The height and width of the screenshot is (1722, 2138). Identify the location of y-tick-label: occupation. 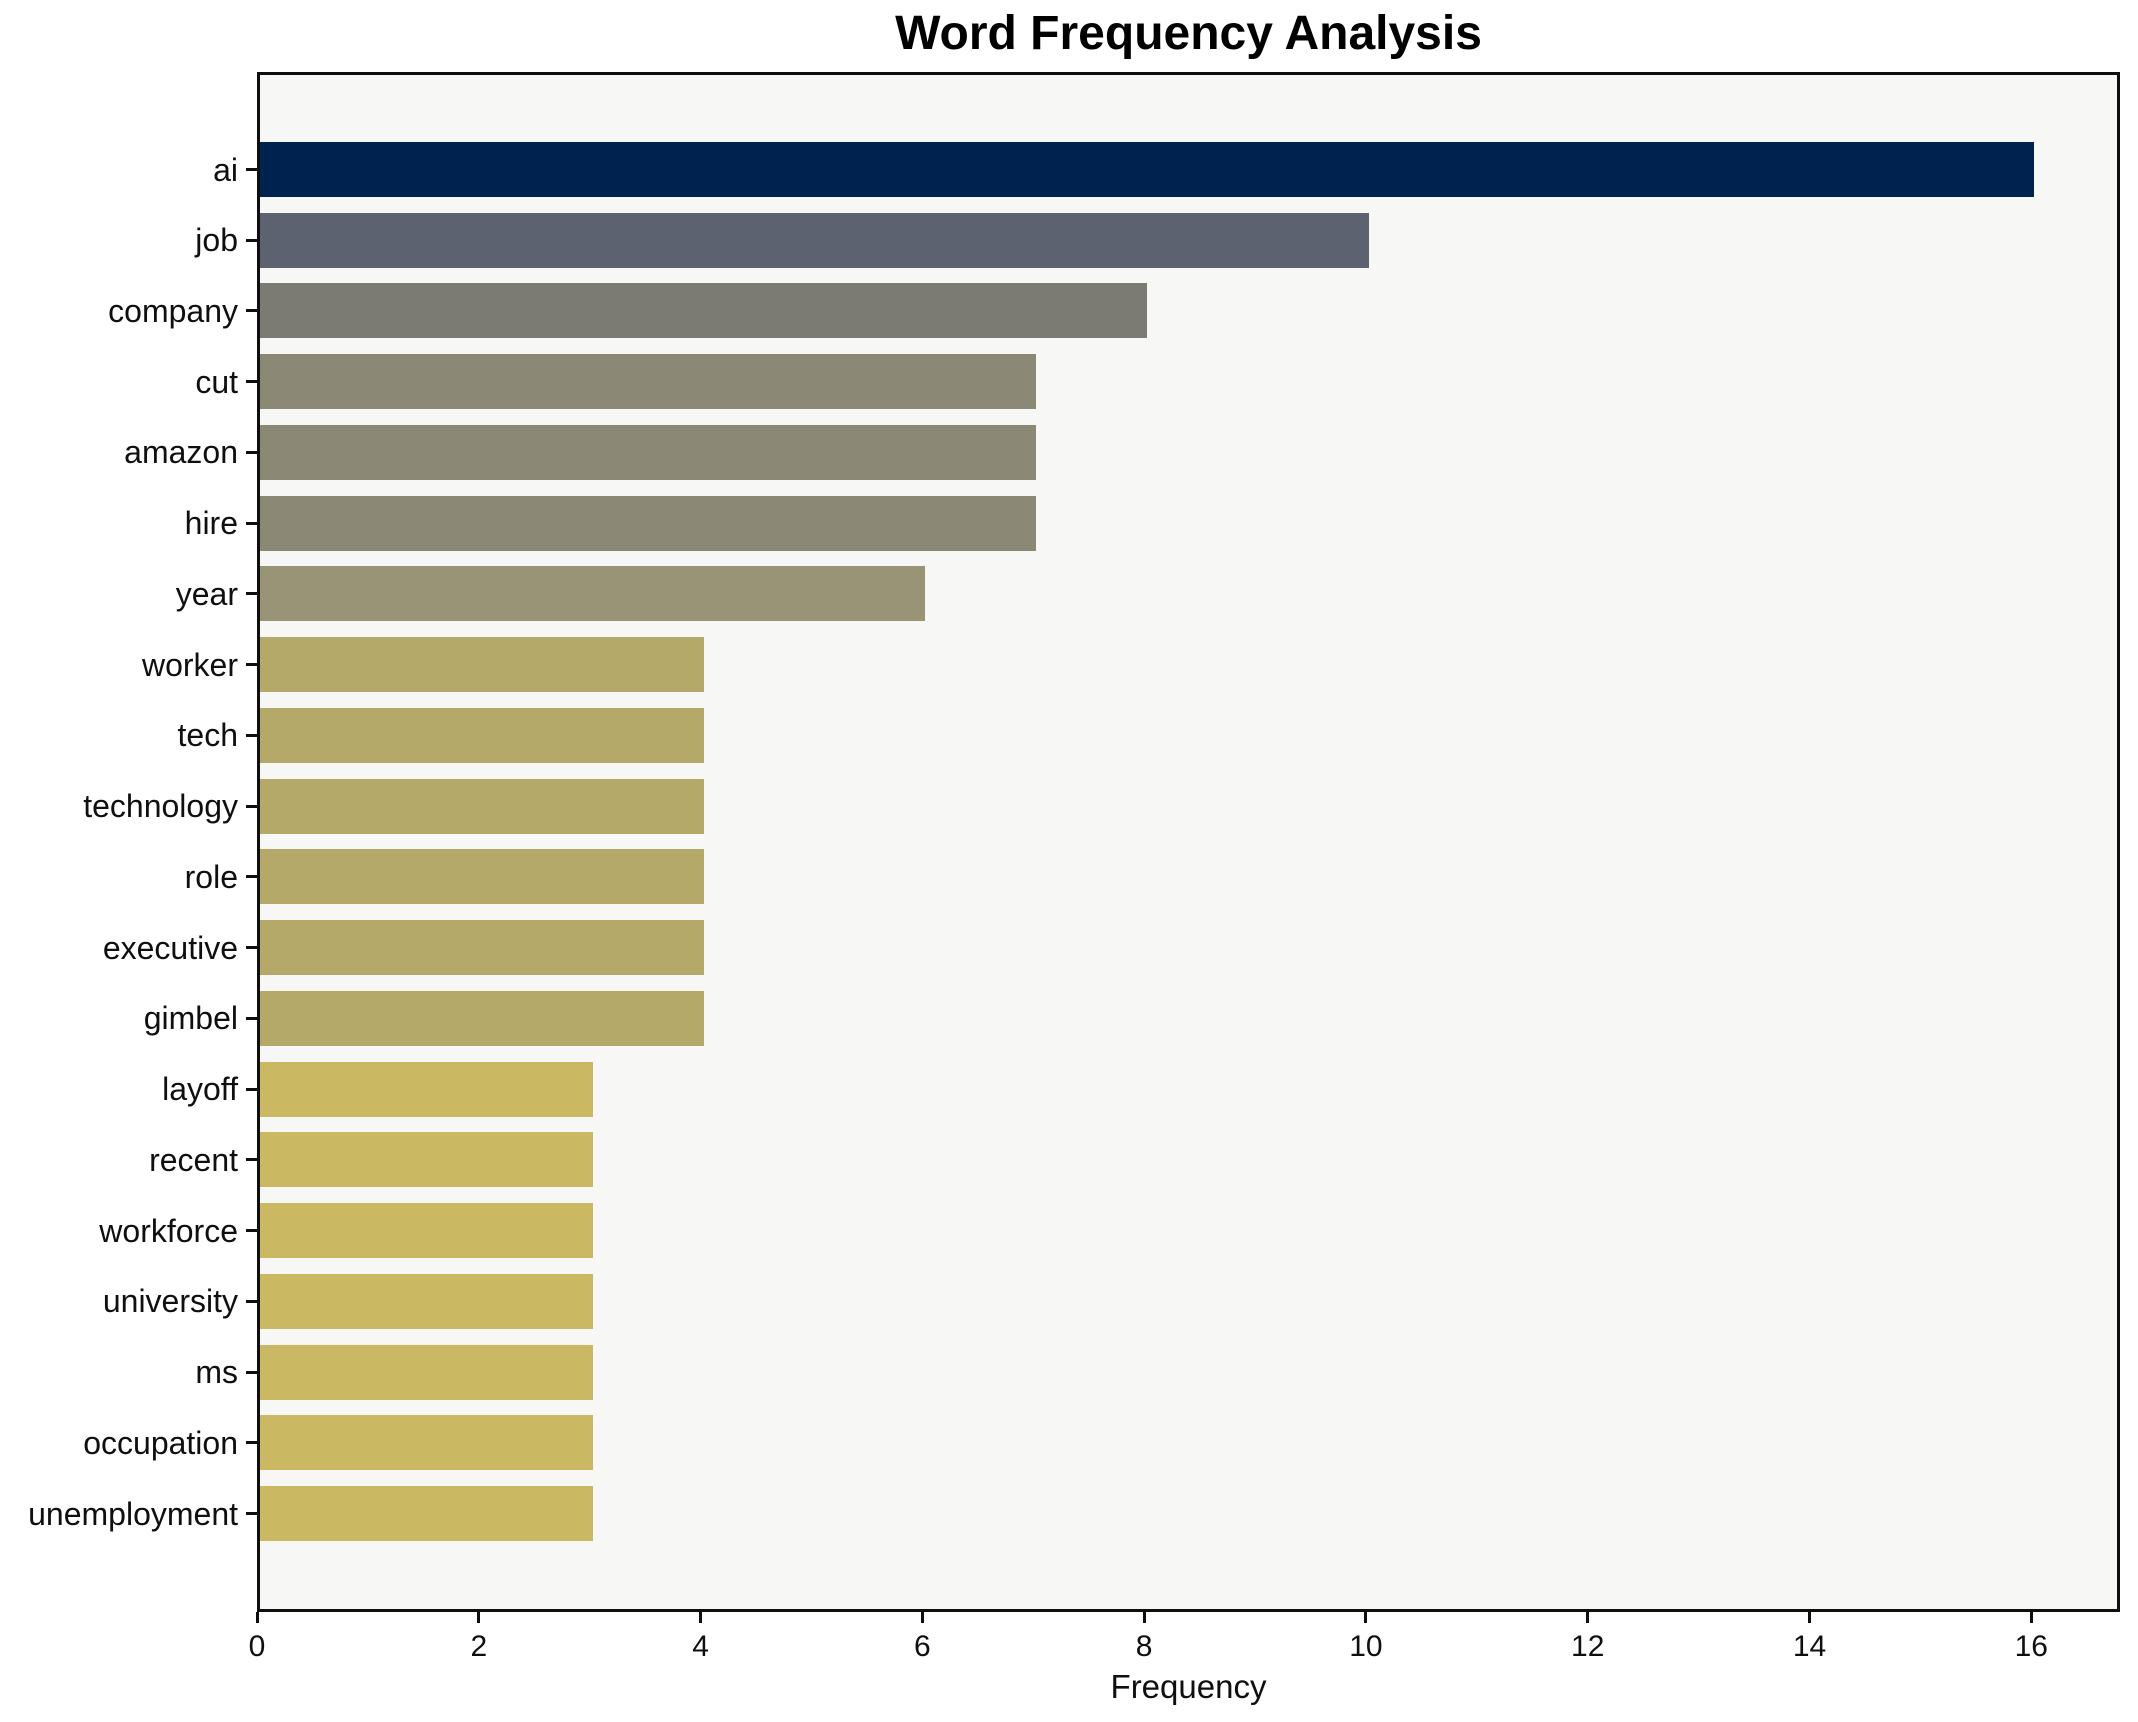
(160, 1442).